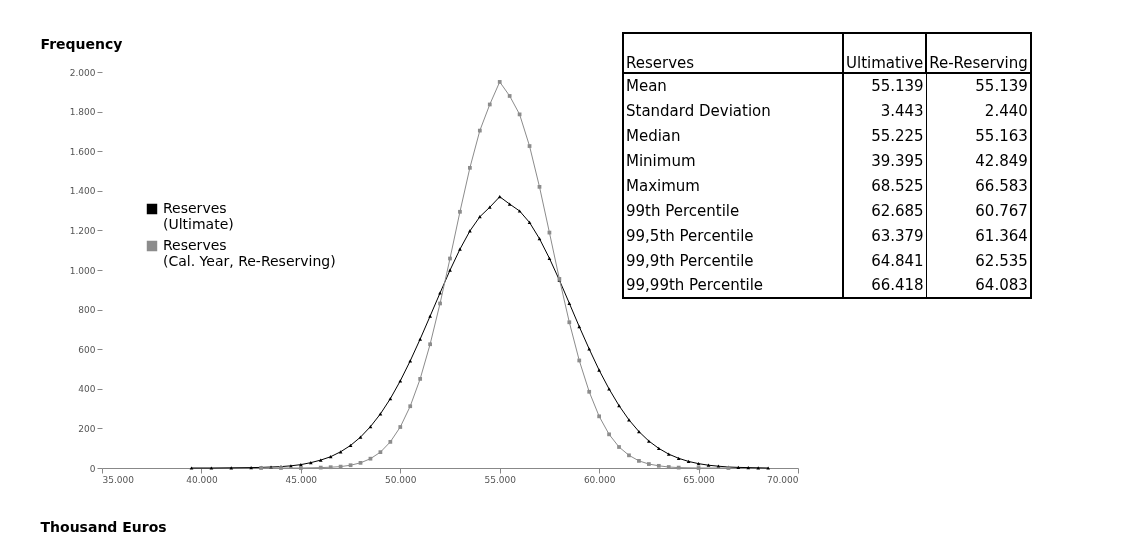 Image resolution: width=1130 pixels, height=538 pixels. I want to click on data-label: 2.440, so click(978, 110).